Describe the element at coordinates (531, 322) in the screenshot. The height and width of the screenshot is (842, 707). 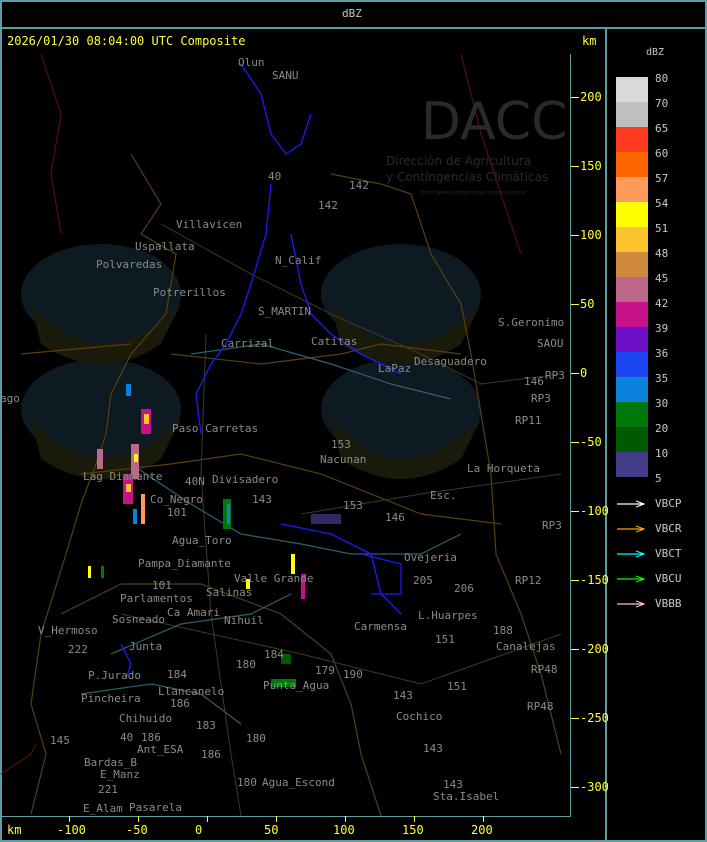
I see `place-label: S.Geronimo` at that location.